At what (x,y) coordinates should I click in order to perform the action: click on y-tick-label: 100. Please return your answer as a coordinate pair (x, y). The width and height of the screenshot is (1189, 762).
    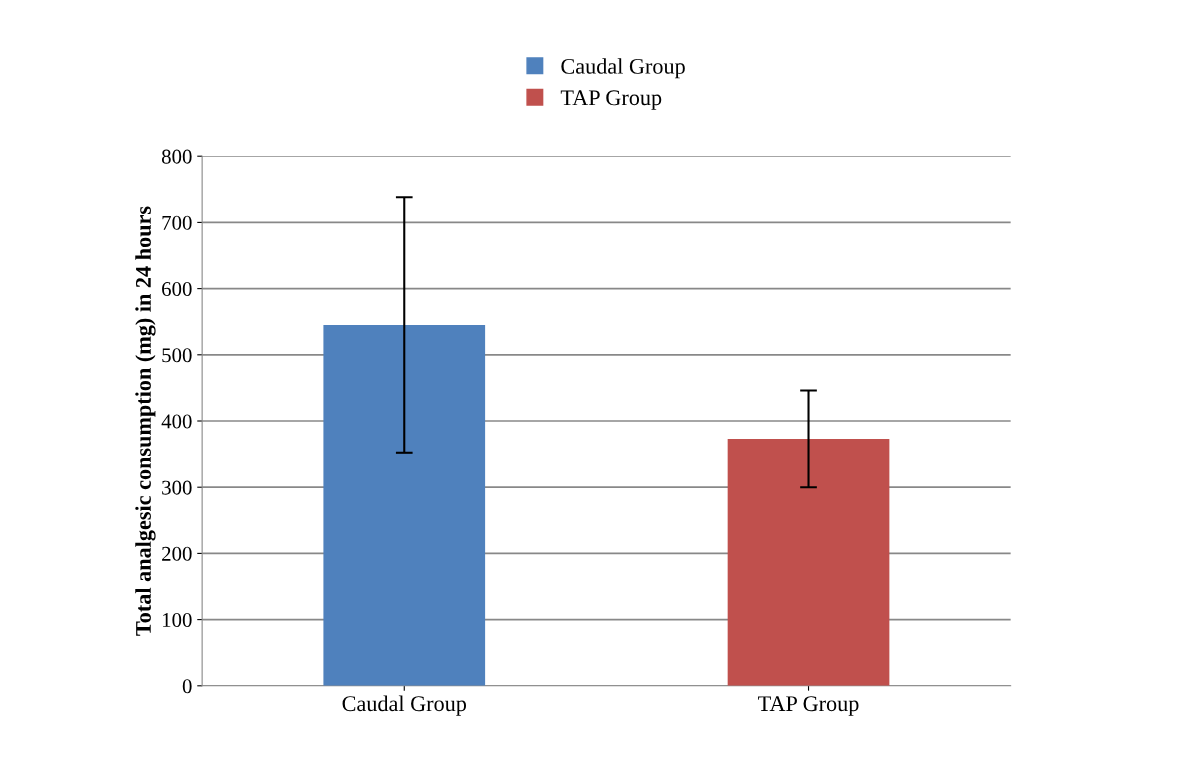
    Looking at the image, I should click on (177, 620).